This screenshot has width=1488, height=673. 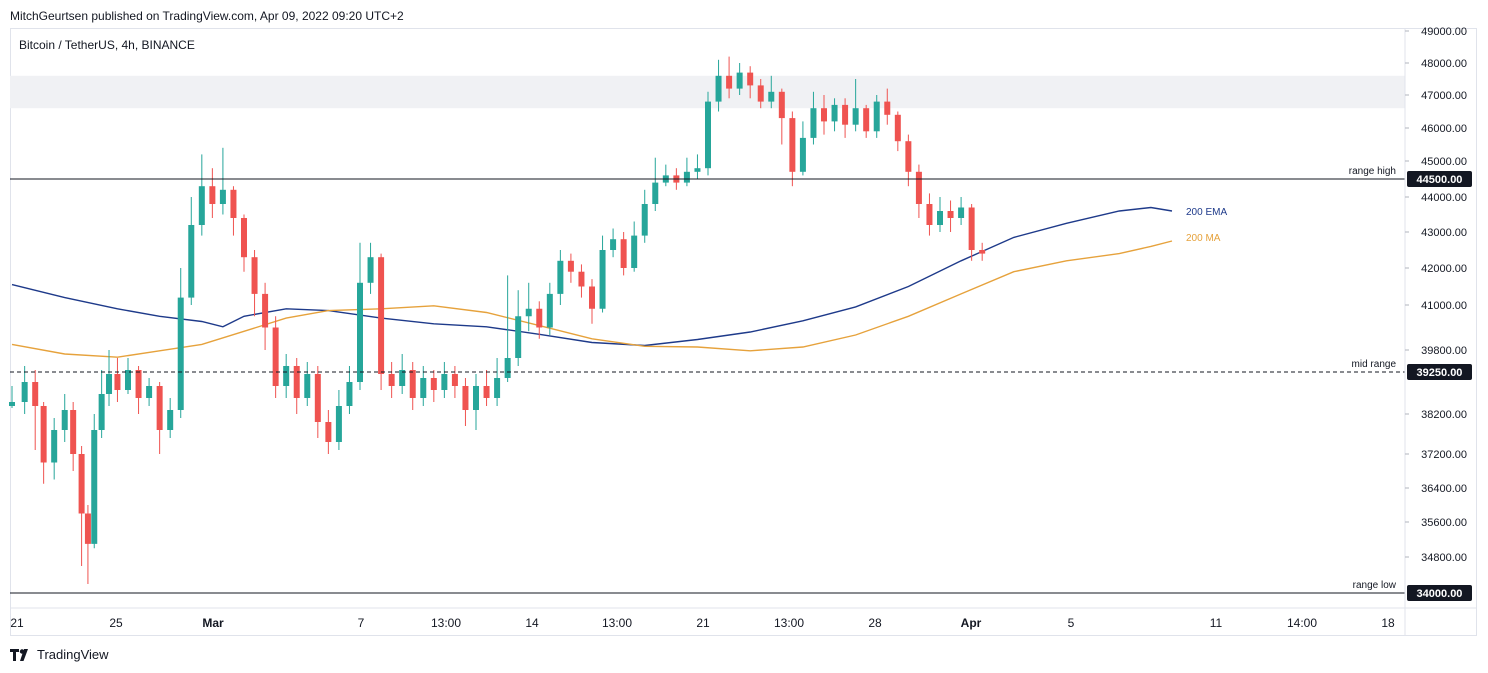 I want to click on footer-brand: TradingView, so click(x=59, y=654).